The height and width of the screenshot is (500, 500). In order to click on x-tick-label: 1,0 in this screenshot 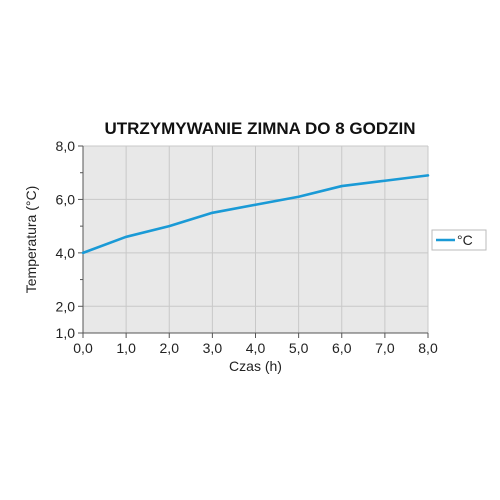, I will do `click(126, 348)`.